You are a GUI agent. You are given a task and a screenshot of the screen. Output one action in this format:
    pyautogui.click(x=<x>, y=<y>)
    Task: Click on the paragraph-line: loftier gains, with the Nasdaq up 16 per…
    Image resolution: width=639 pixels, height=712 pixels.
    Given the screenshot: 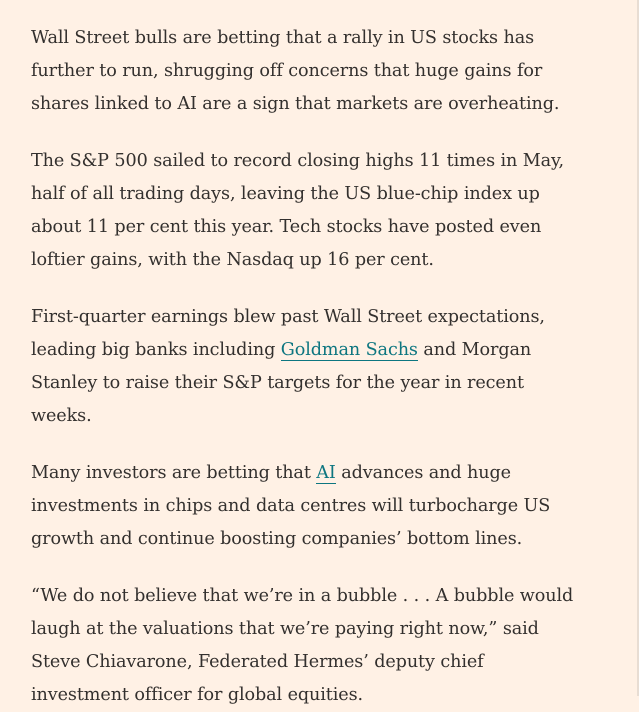 What is the action you would take?
    pyautogui.click(x=232, y=260)
    